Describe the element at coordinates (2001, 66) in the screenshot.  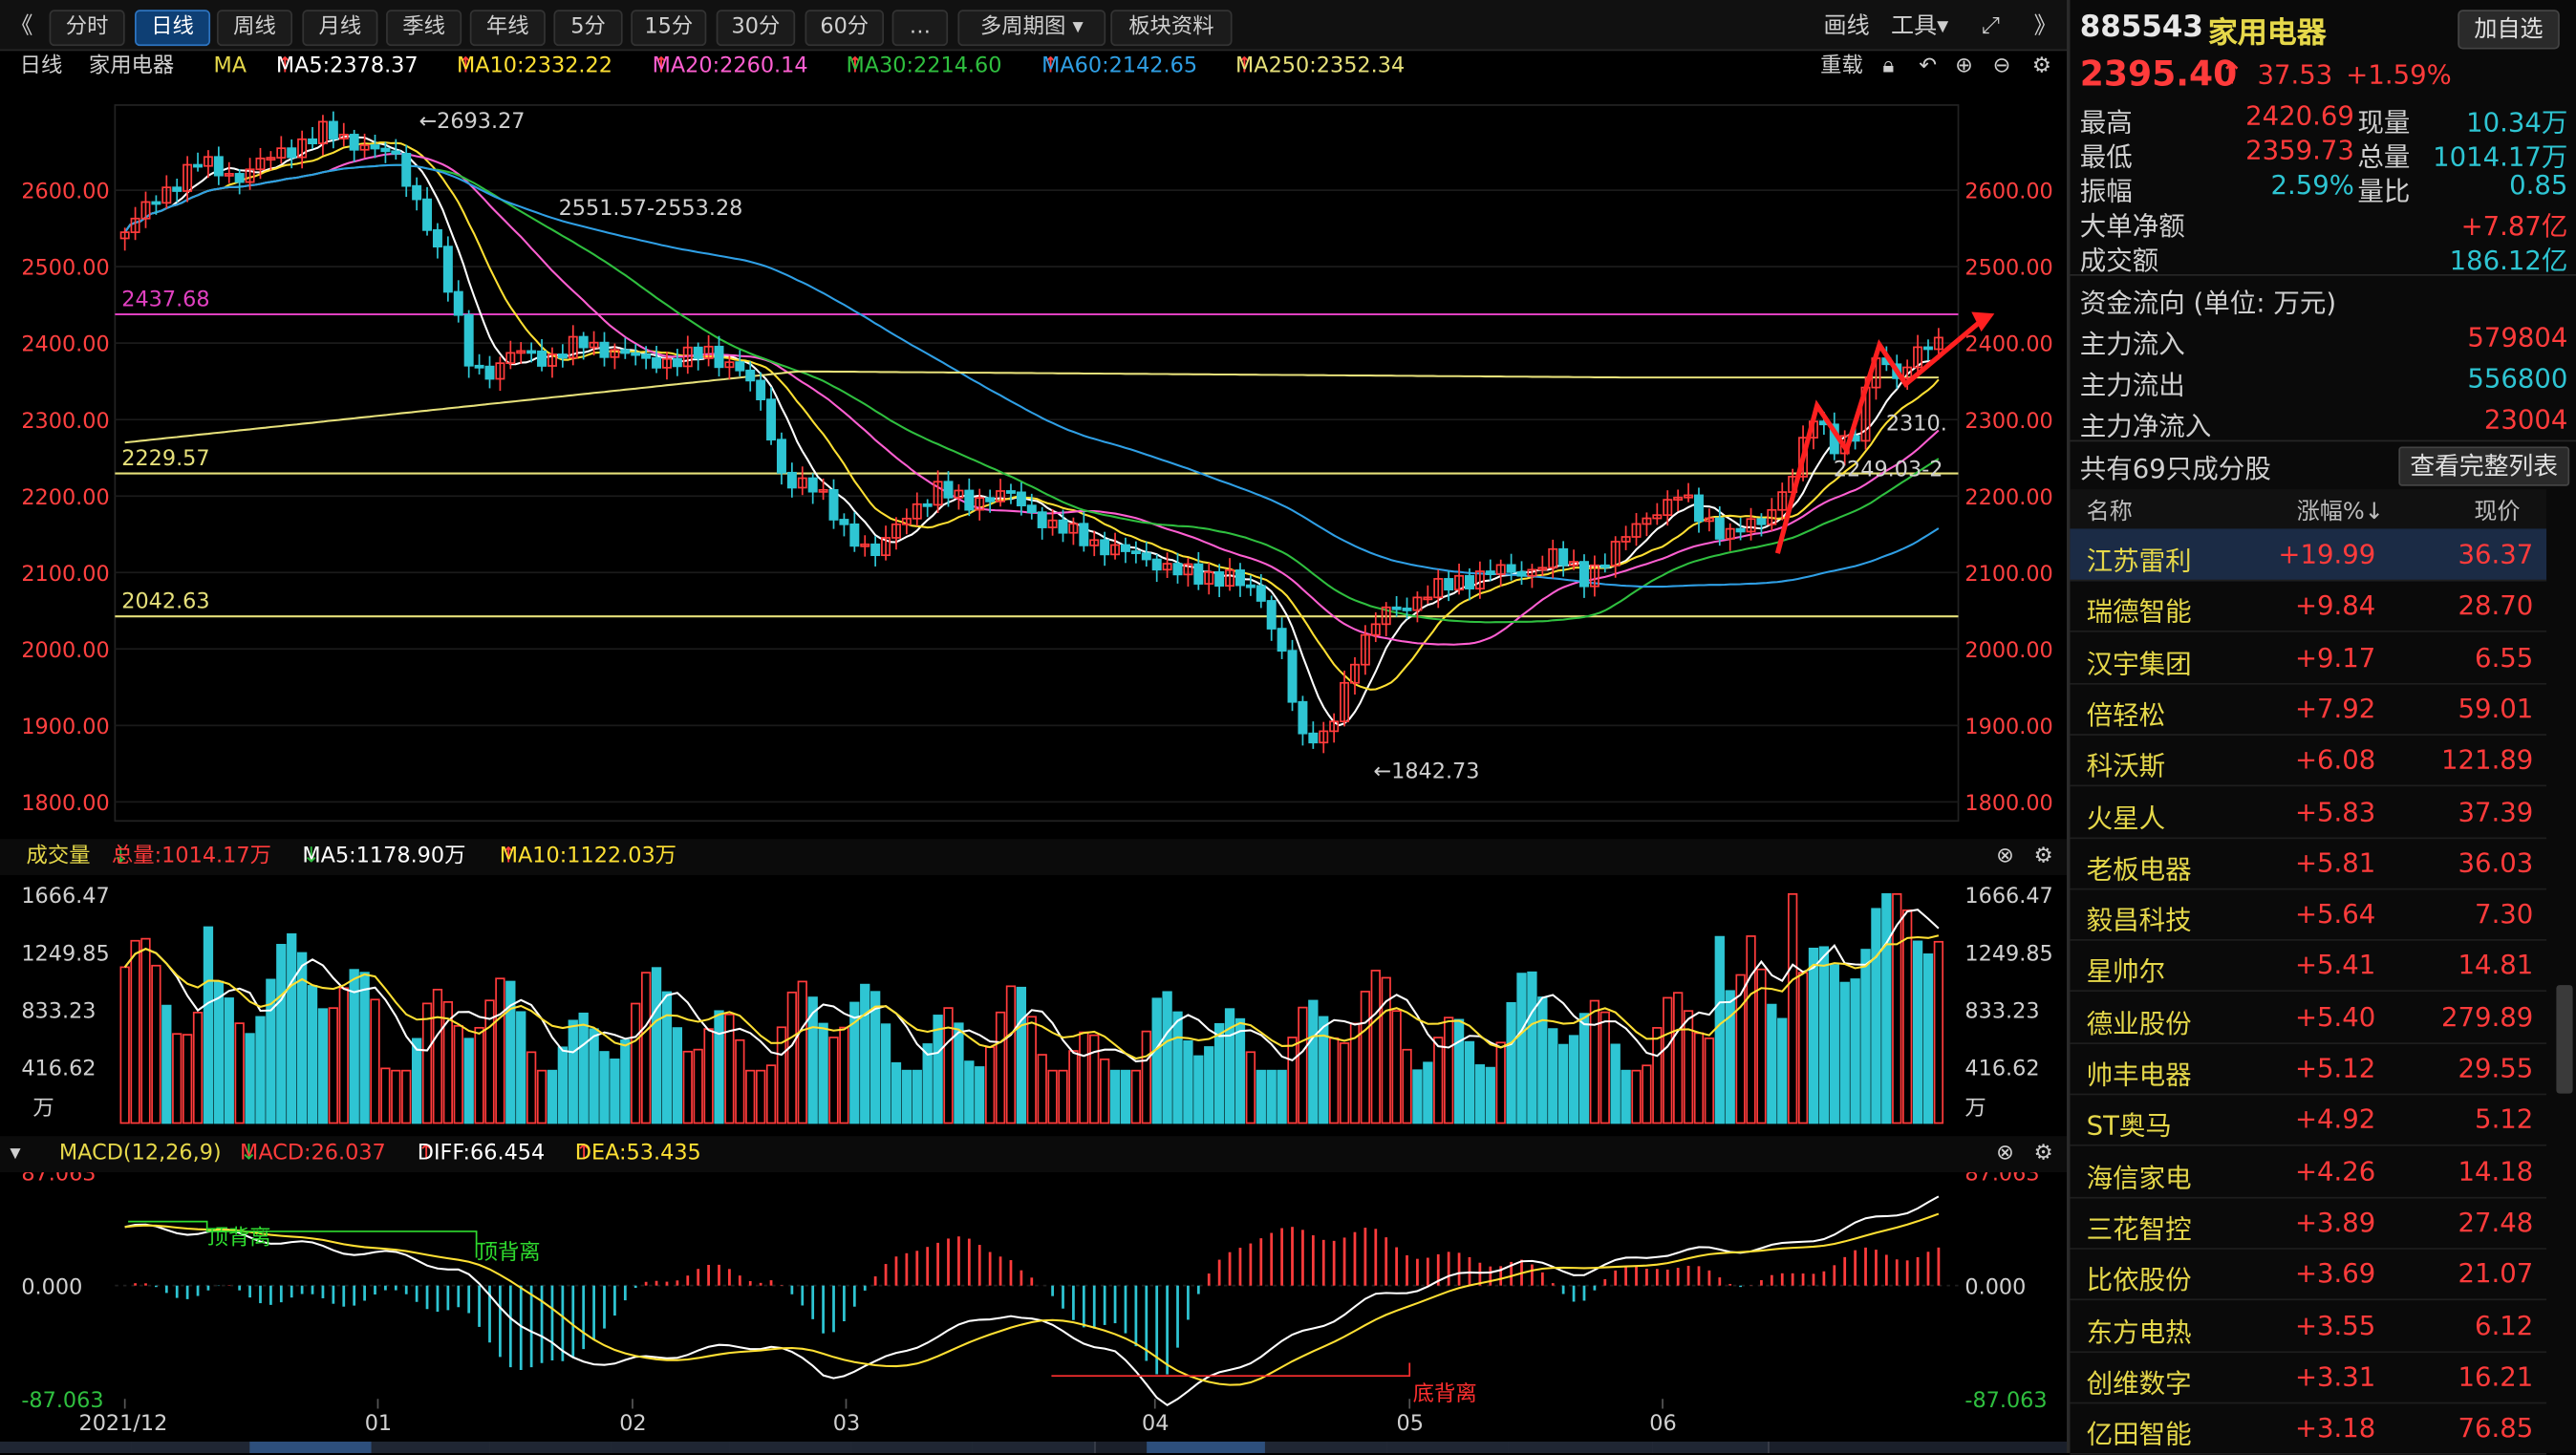
I see `zoom-out-icon: ⊖` at that location.